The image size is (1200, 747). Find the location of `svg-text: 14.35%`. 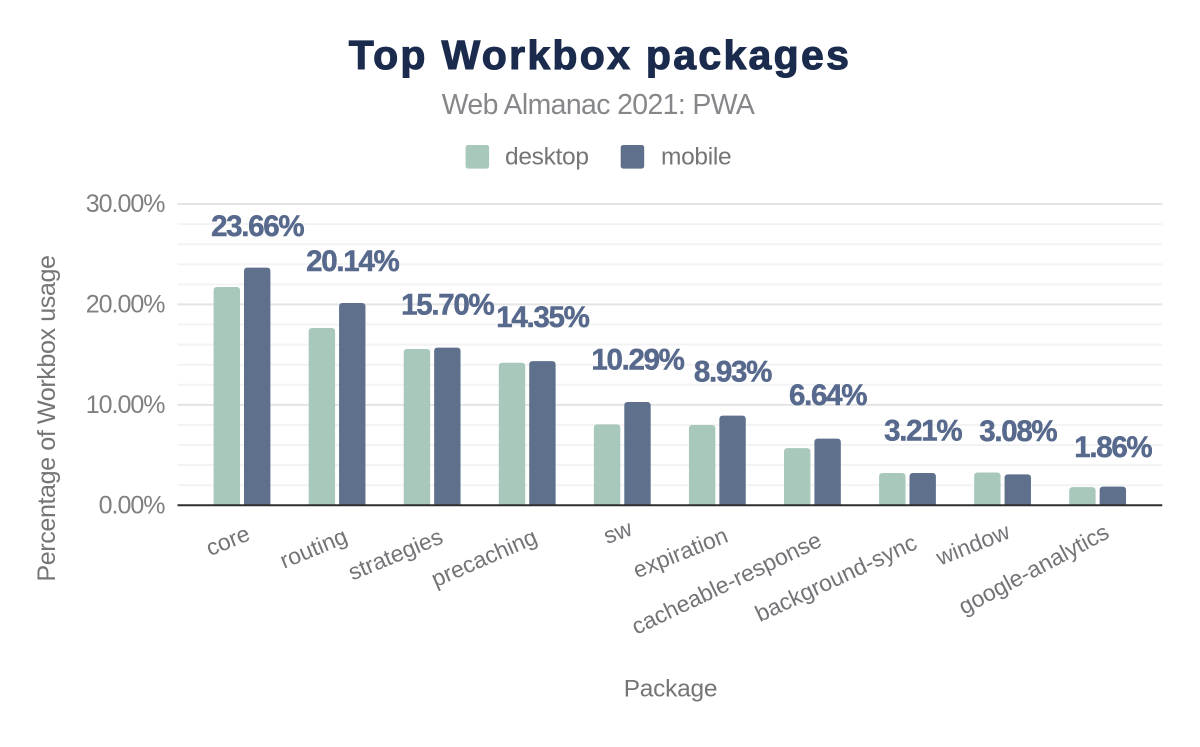

svg-text: 14.35% is located at coordinates (542, 317).